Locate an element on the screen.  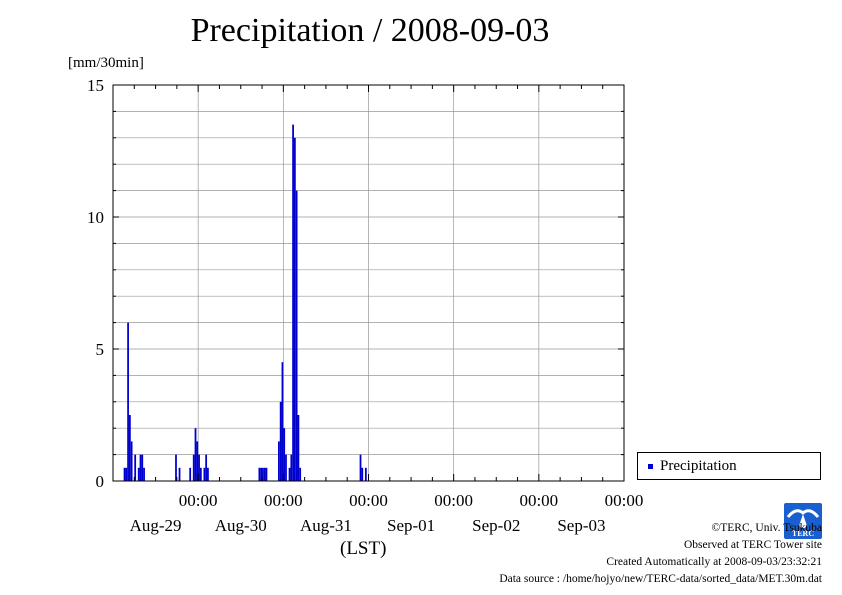
x-tick-date-label: Aug-31 is located at coordinates (326, 525).